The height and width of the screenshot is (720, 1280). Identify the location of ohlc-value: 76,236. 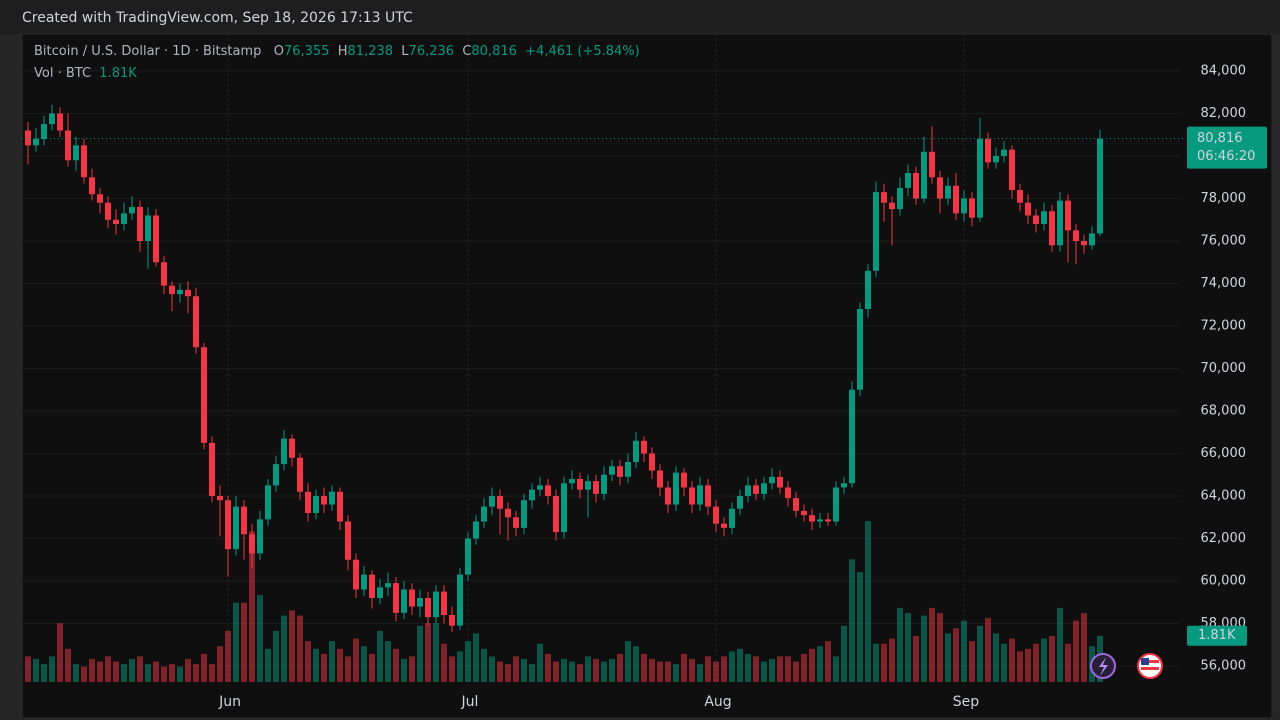
(431, 51).